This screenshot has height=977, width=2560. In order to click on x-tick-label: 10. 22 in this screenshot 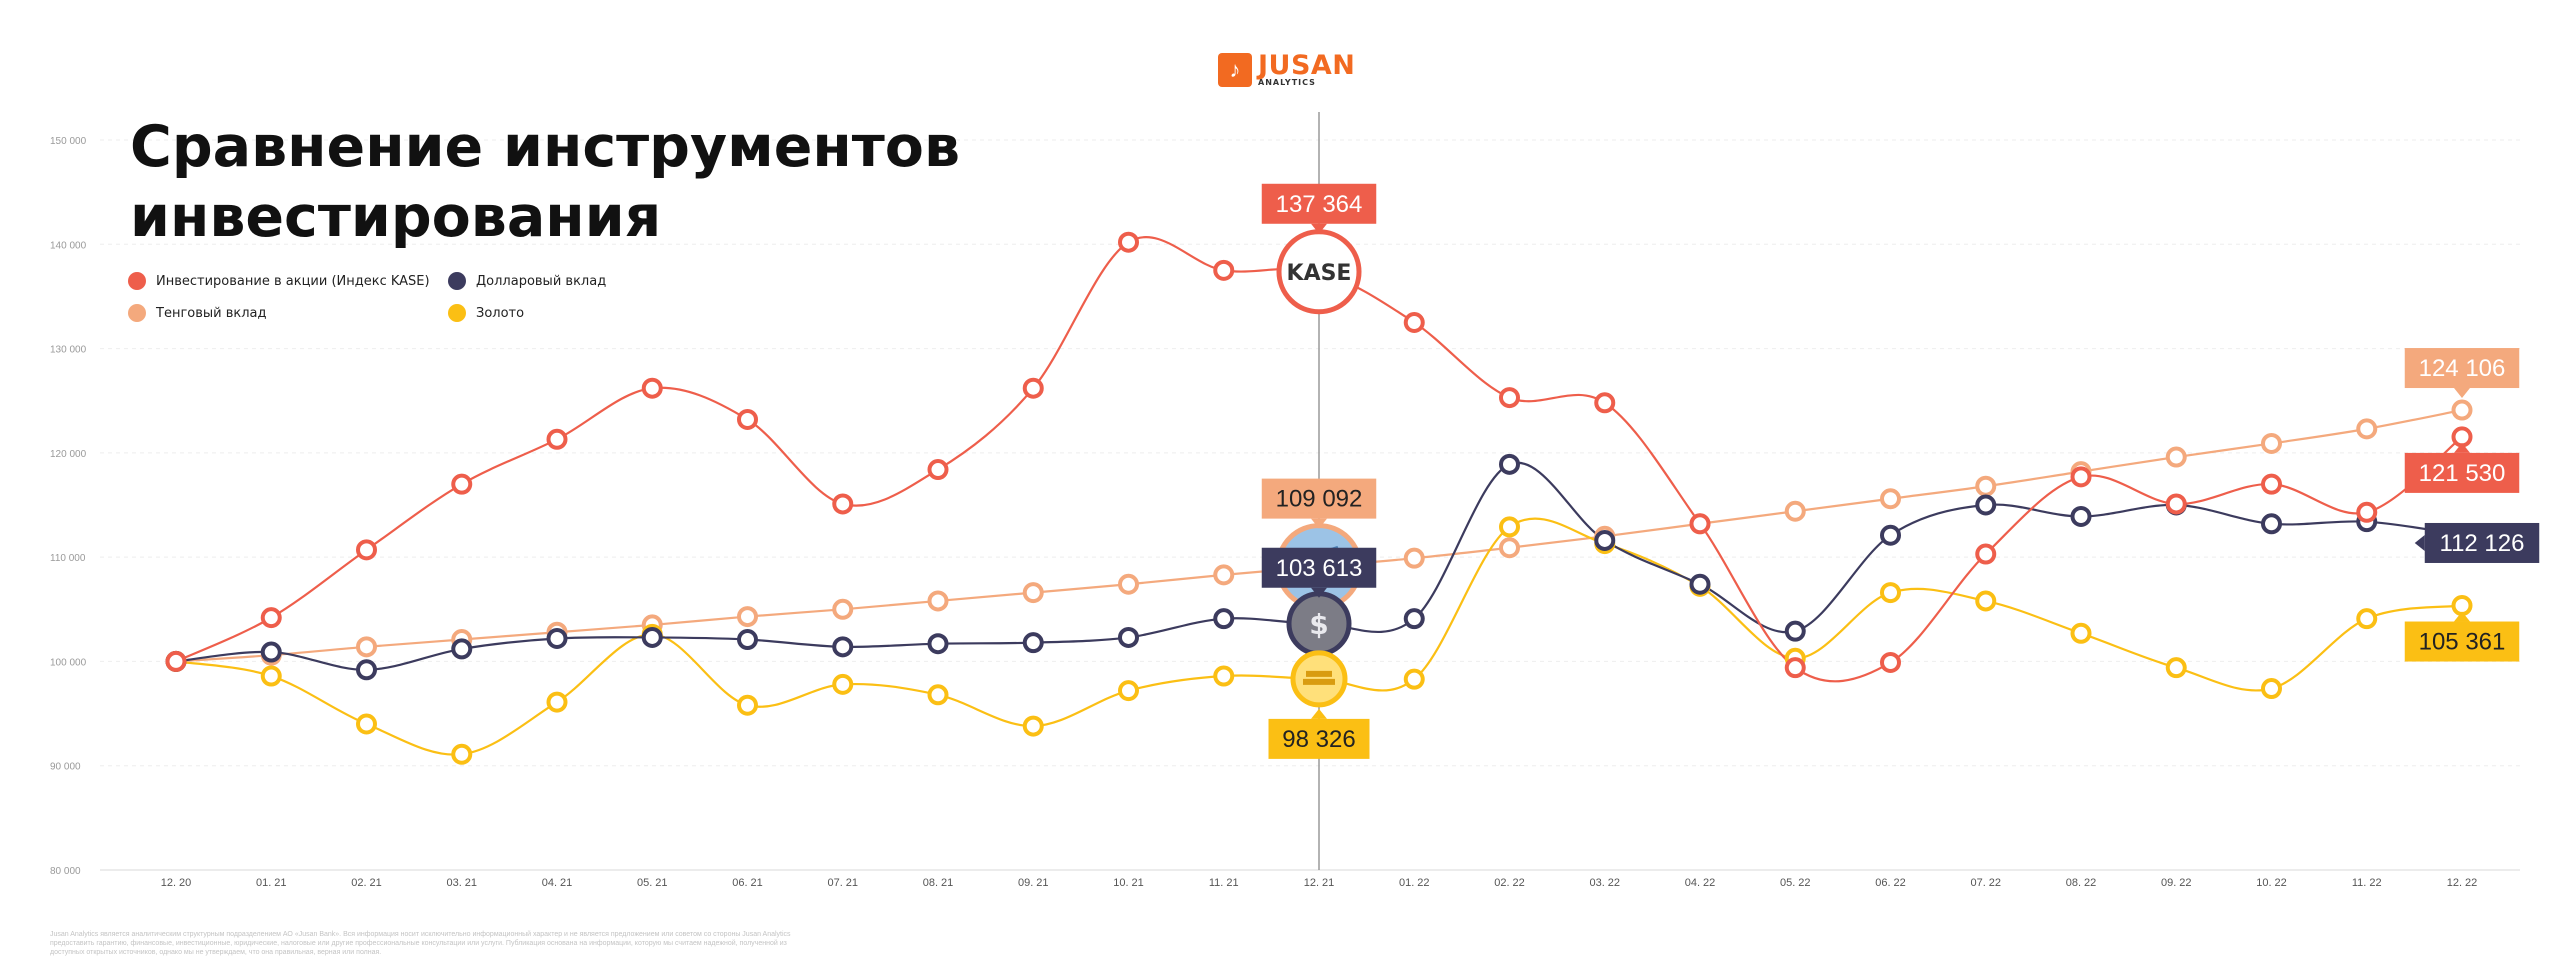, I will do `click(2271, 883)`.